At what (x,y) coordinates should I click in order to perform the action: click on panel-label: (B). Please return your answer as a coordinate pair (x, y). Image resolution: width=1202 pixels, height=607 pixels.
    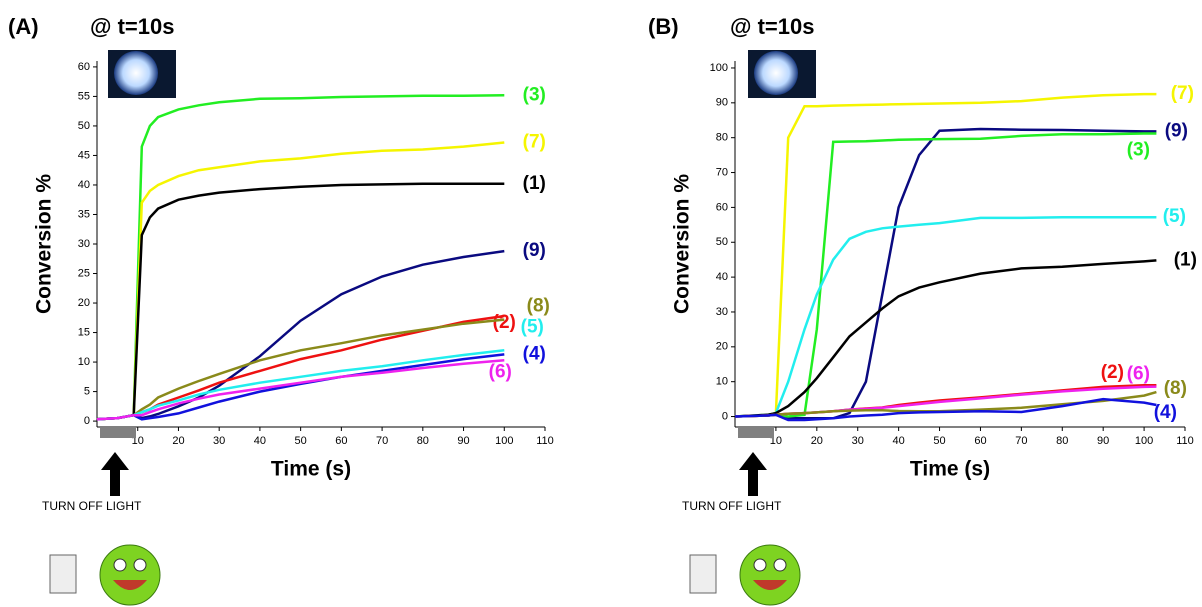
    Looking at the image, I should click on (663, 26).